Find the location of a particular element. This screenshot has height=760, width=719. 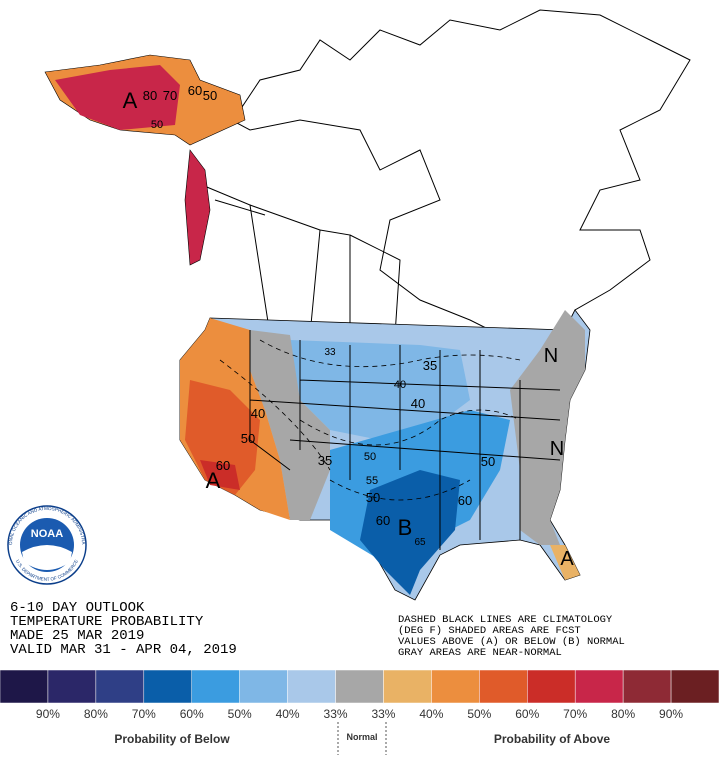

state-lines is located at coordinates (405, 440).